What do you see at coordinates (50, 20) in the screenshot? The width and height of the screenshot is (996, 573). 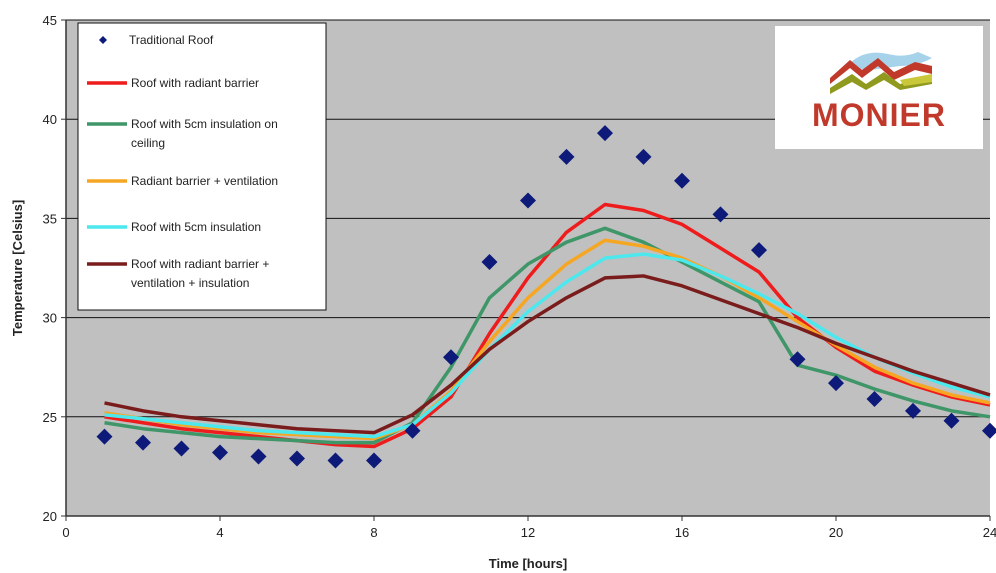 I see `y-tick-label: 45` at bounding box center [50, 20].